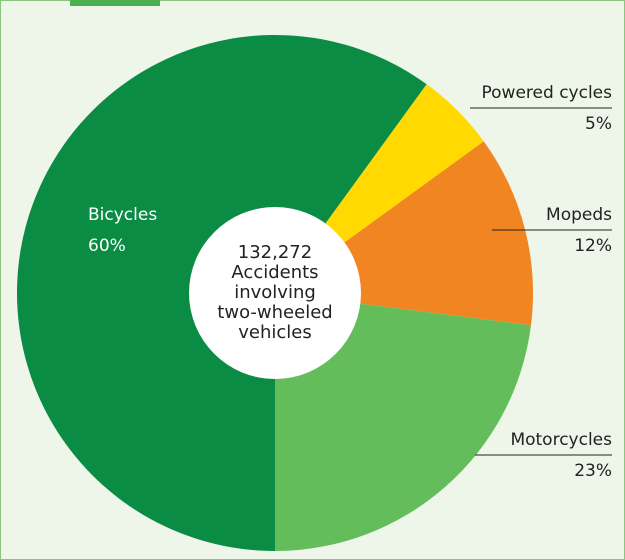 This screenshot has width=625, height=560. I want to click on slice-value: 12%, so click(593, 246).